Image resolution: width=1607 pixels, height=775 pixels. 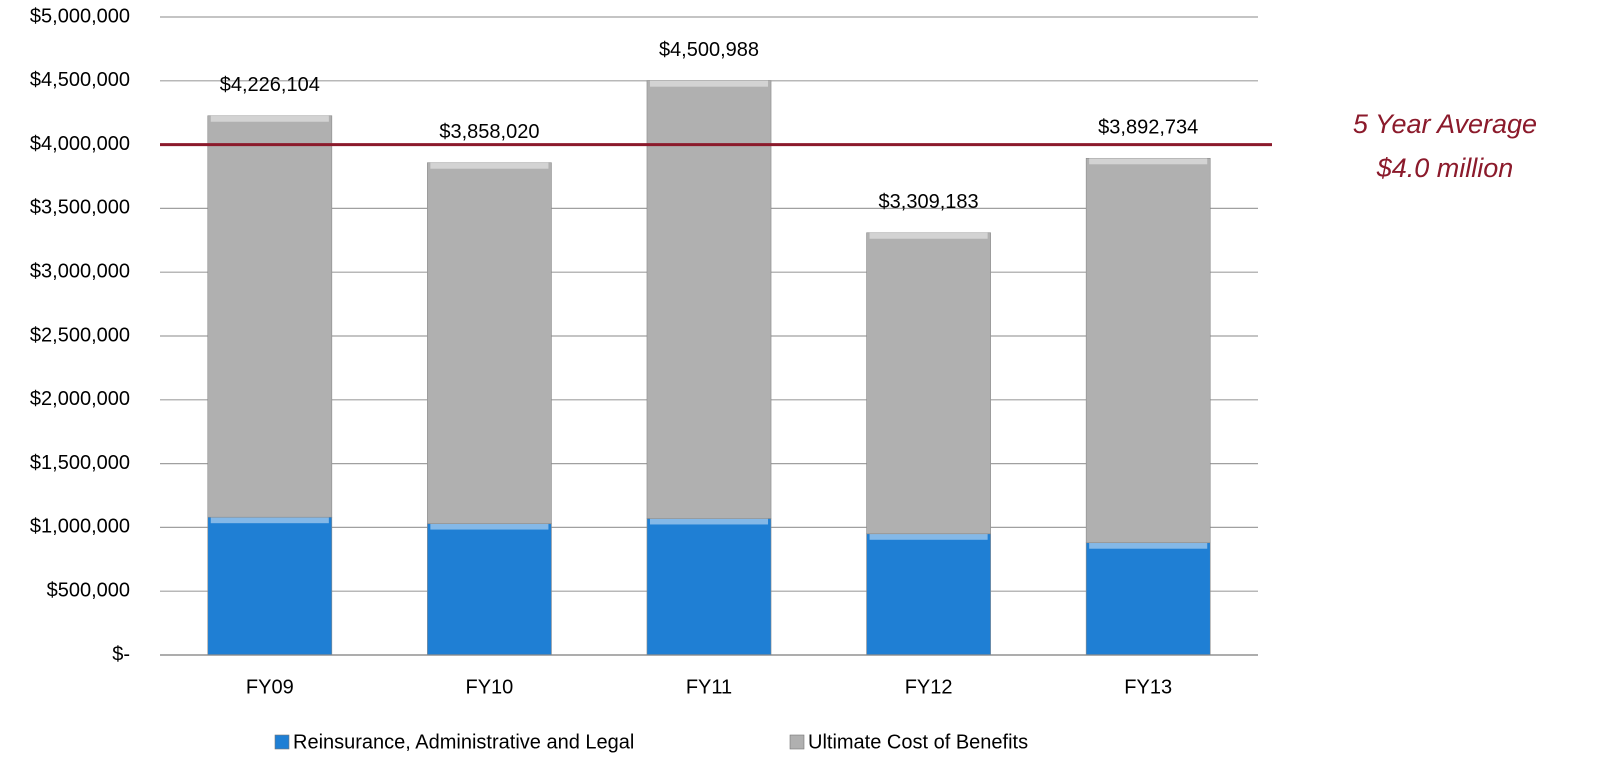 I want to click on total-label: $3,309,183, so click(x=929, y=202).